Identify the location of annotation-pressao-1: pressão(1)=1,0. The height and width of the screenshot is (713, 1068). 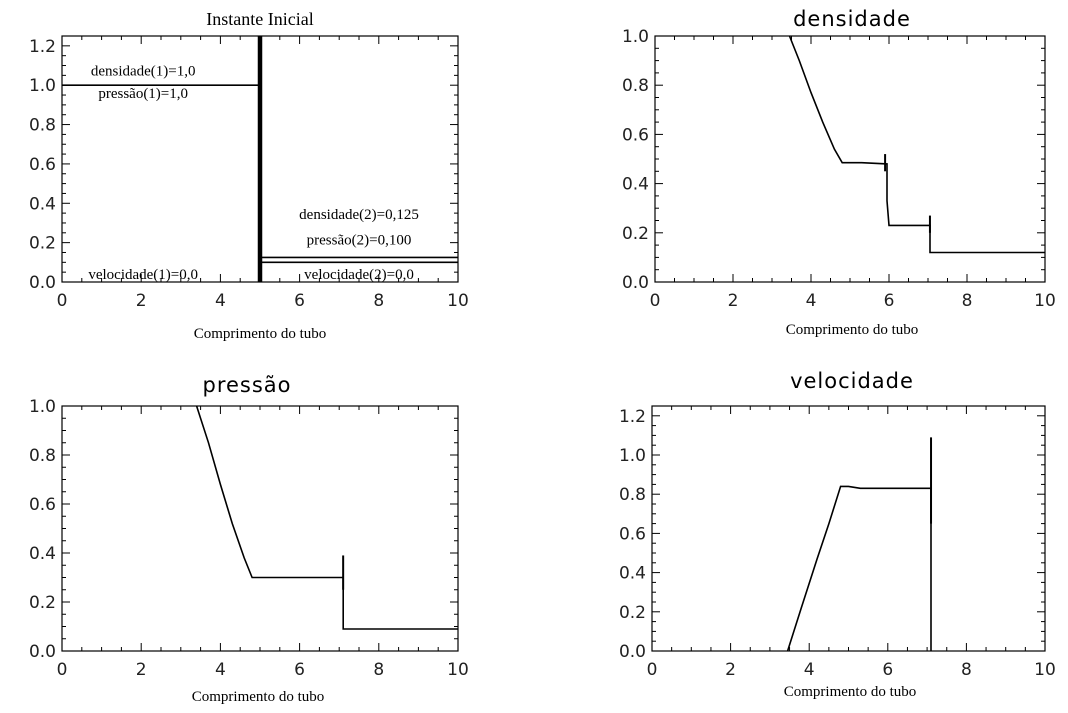
(143, 94).